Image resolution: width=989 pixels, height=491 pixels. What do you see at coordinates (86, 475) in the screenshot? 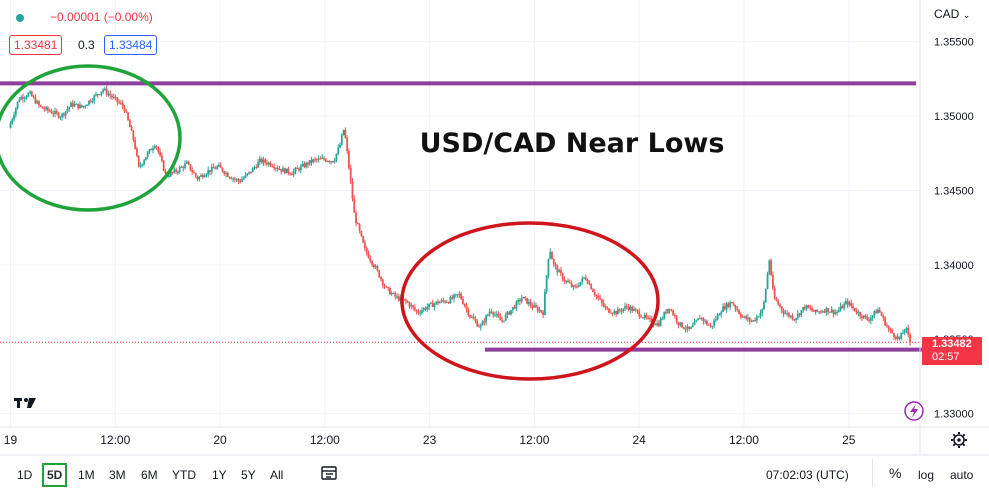
I see `timeframe-1m: 1M` at bounding box center [86, 475].